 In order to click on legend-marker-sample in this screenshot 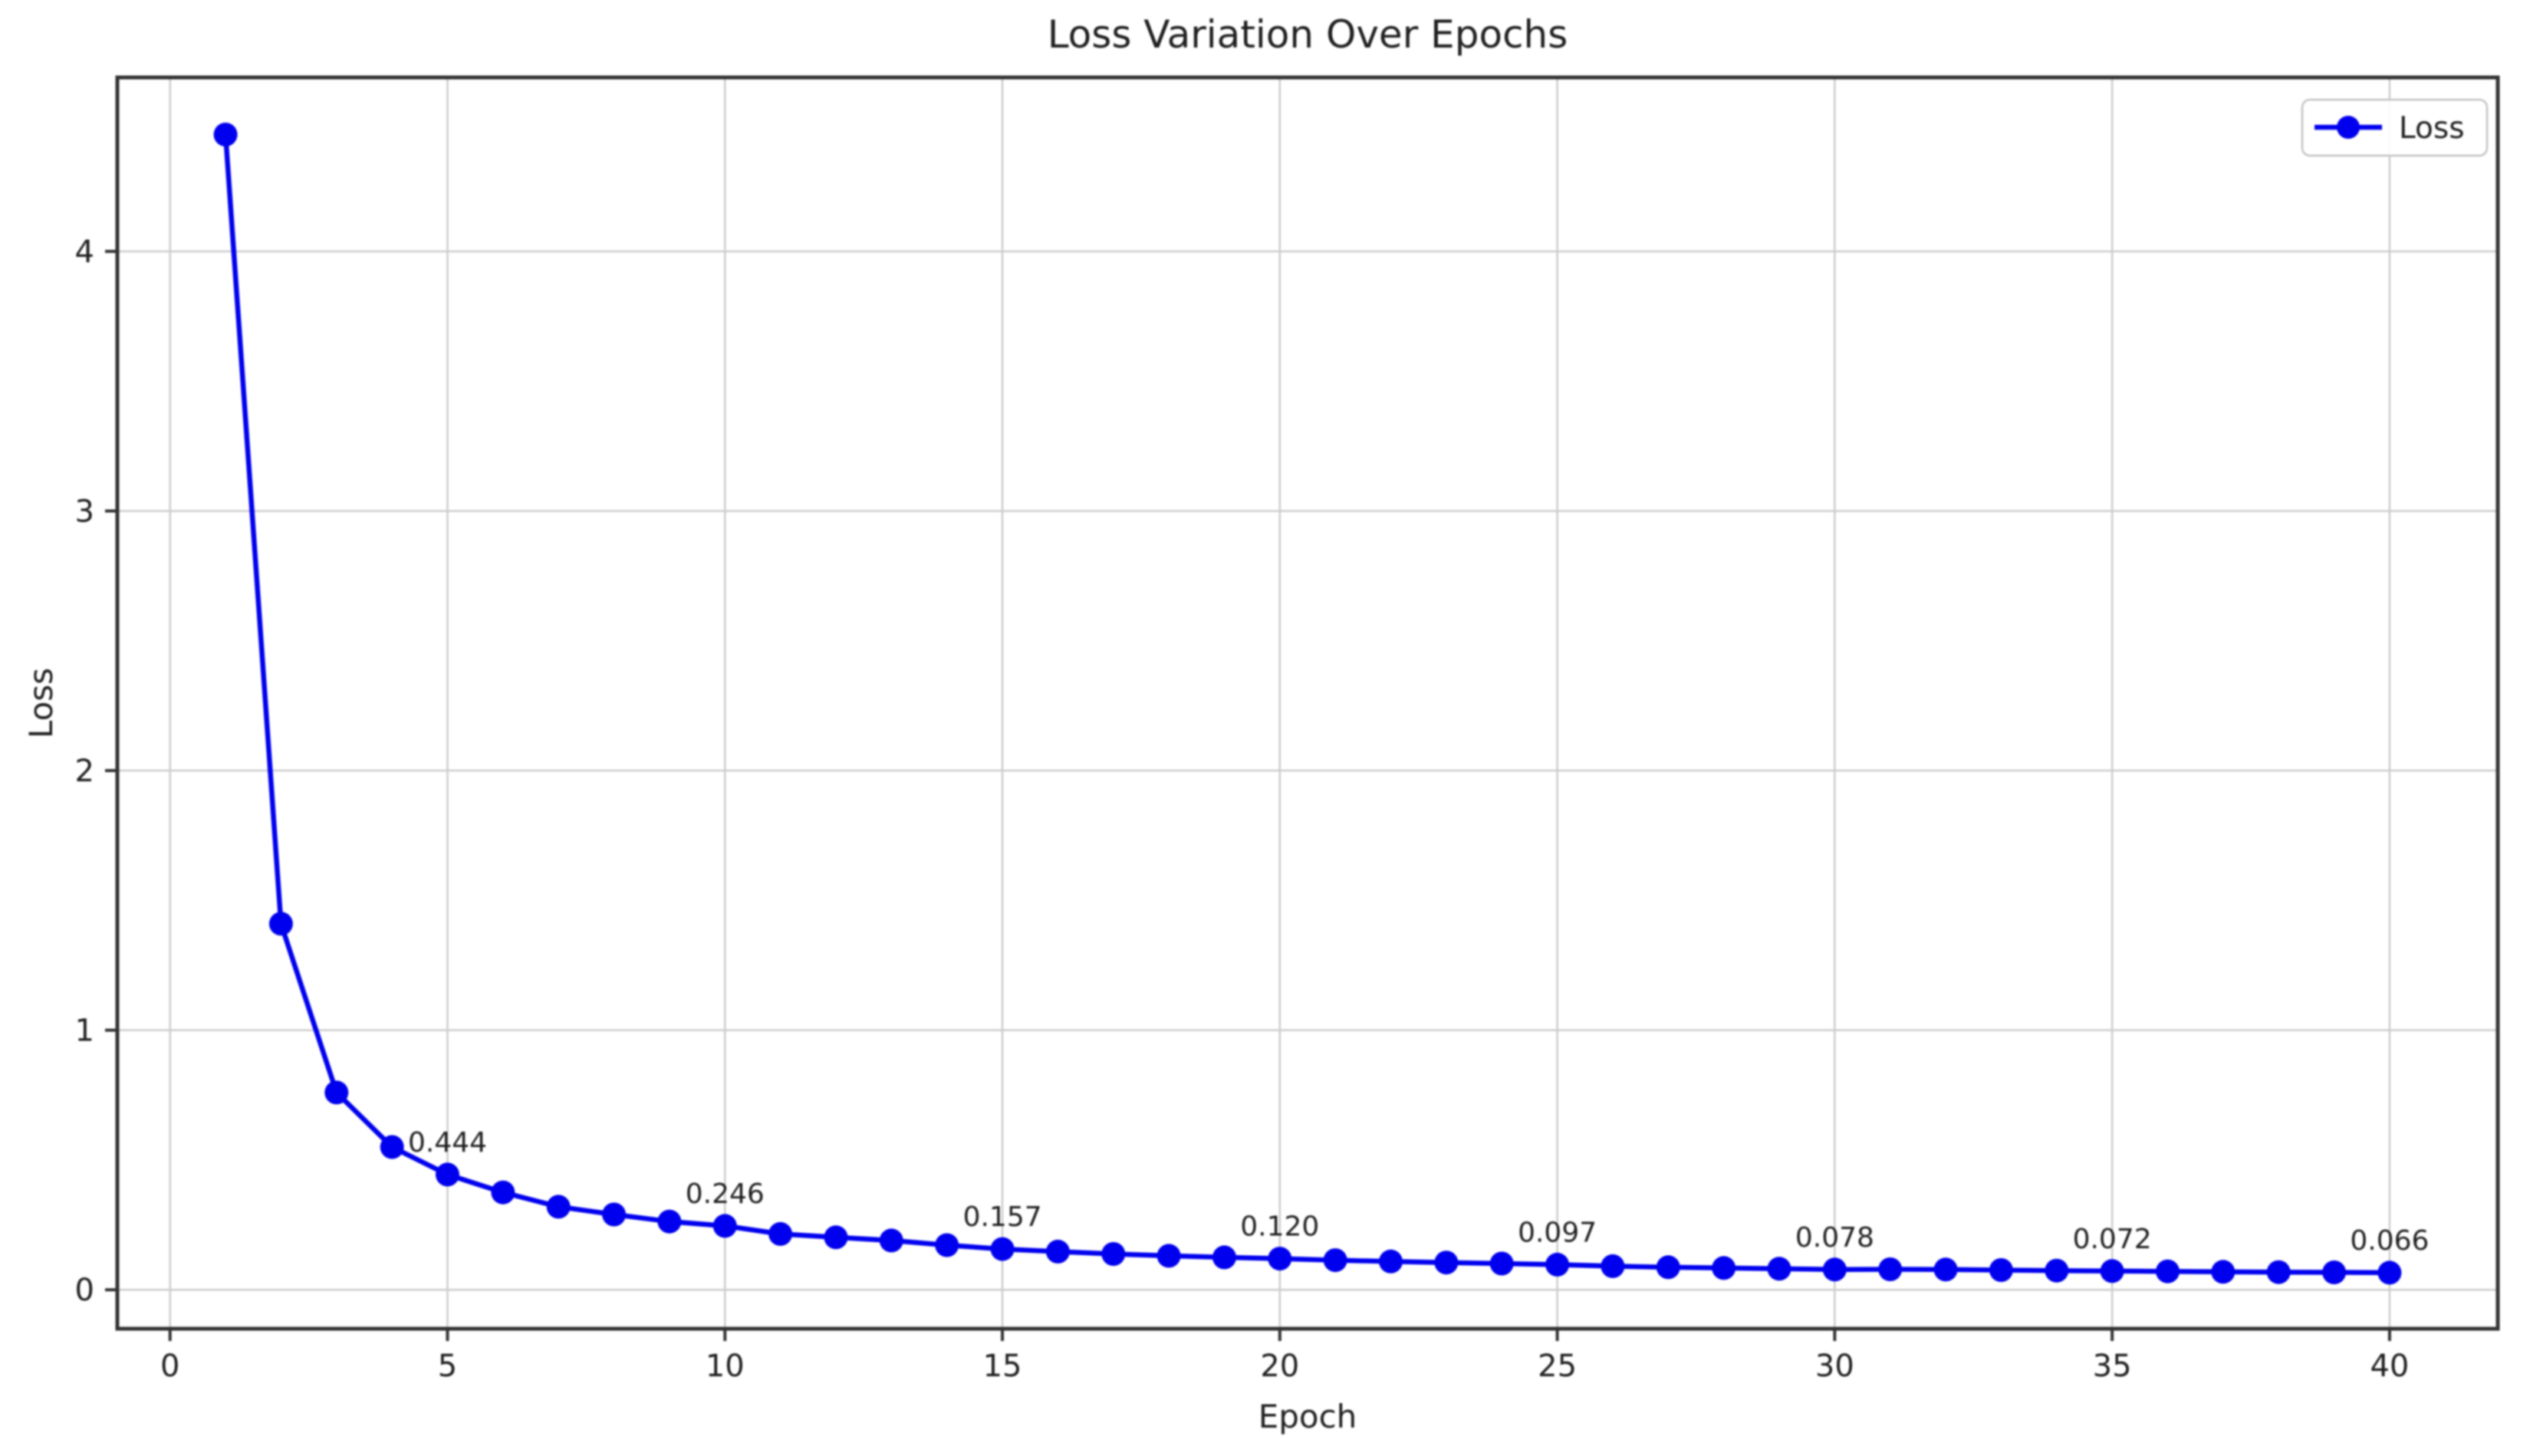, I will do `click(2348, 127)`.